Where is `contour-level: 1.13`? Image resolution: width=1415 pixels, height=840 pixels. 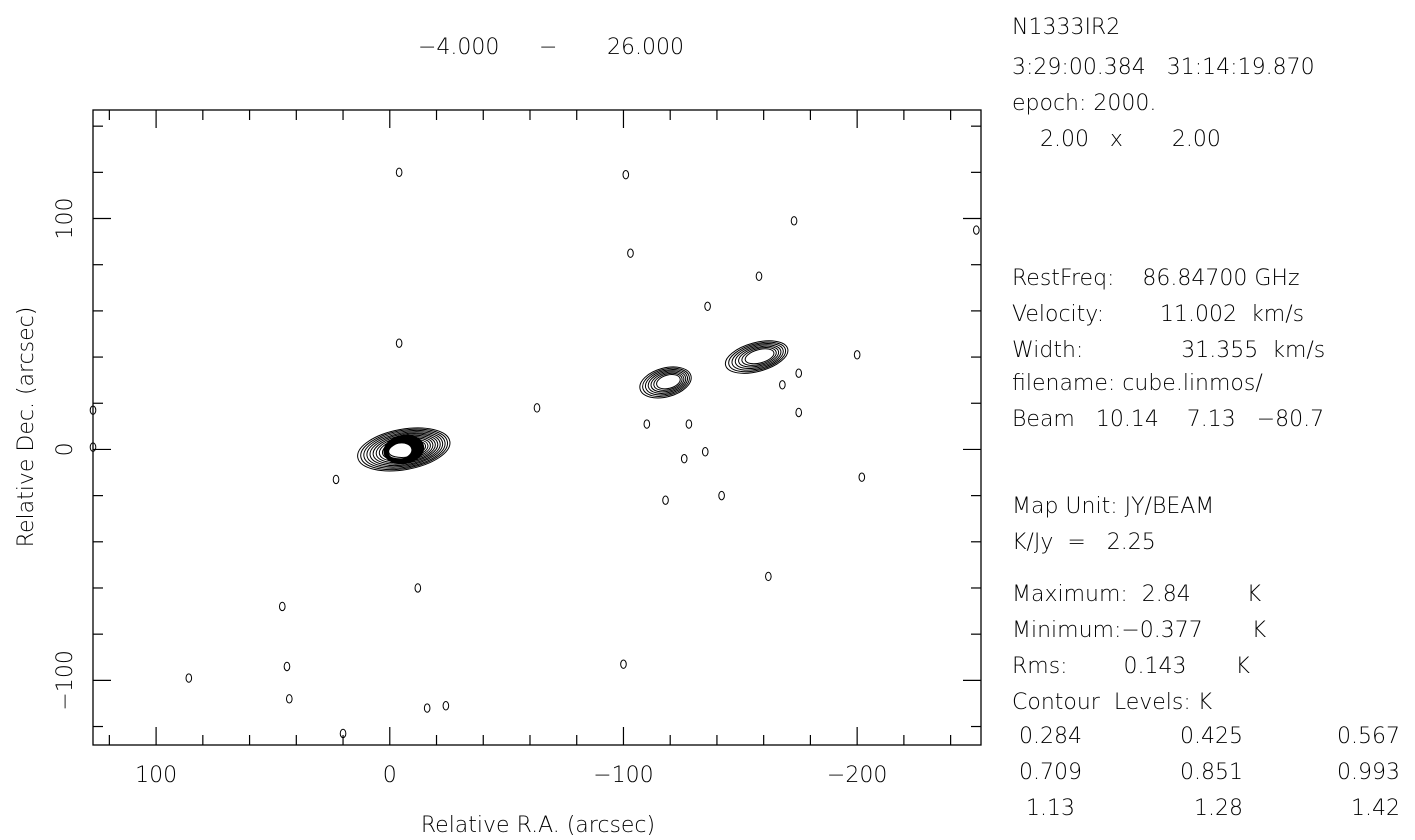 contour-level: 1.13 is located at coordinates (1043, 808).